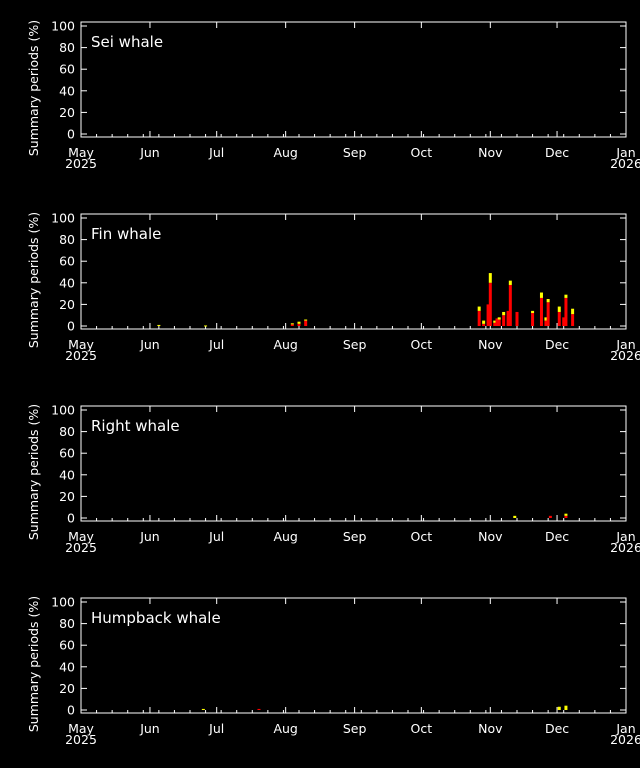 Image resolution: width=640 pixels, height=768 pixels. I want to click on chart-title: Fin whale, so click(126, 234).